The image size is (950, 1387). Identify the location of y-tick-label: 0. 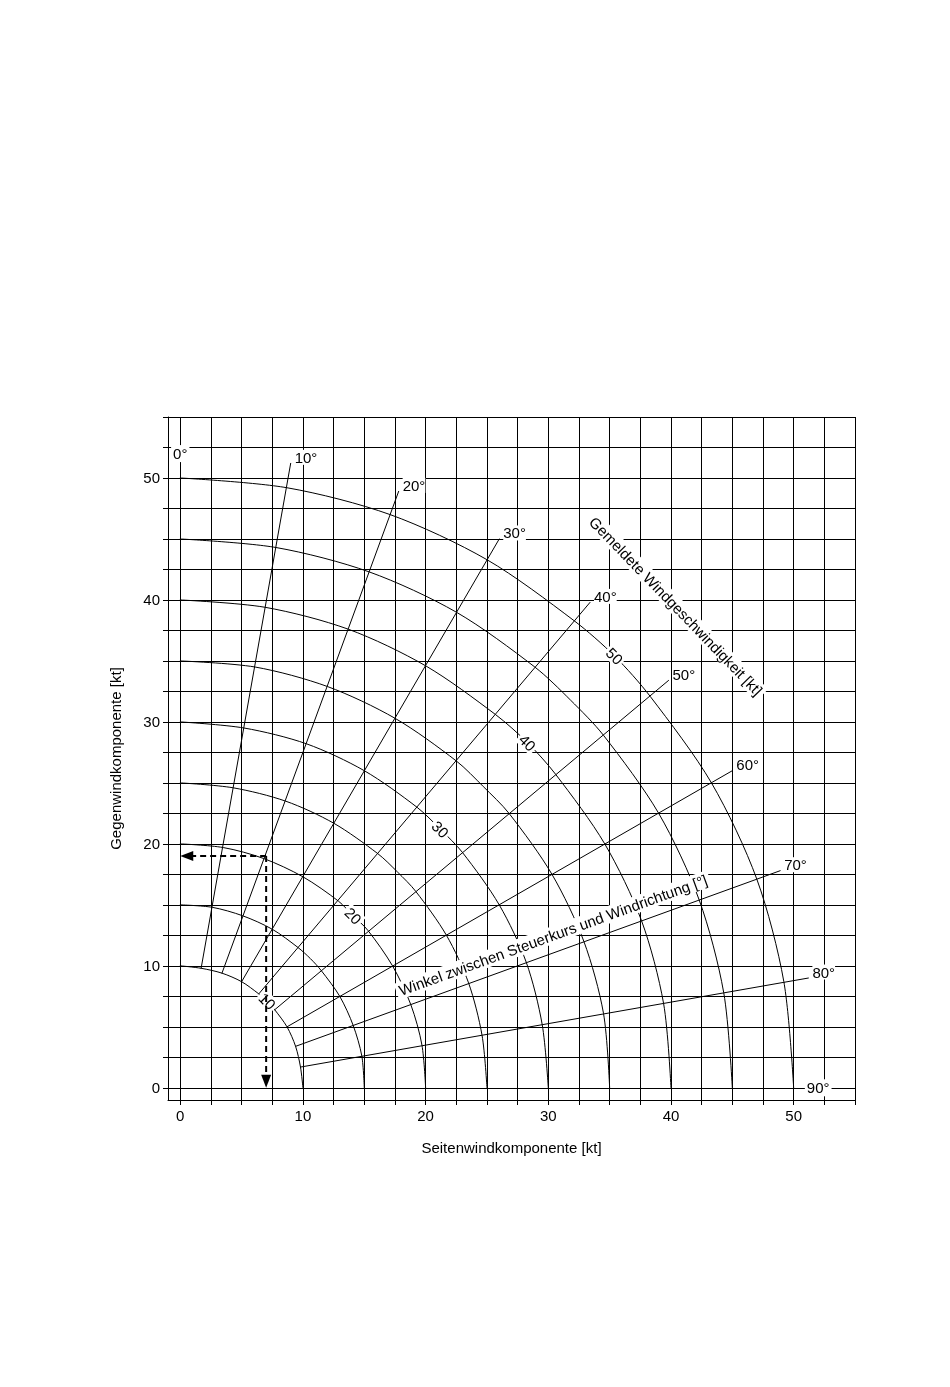
(155, 1088).